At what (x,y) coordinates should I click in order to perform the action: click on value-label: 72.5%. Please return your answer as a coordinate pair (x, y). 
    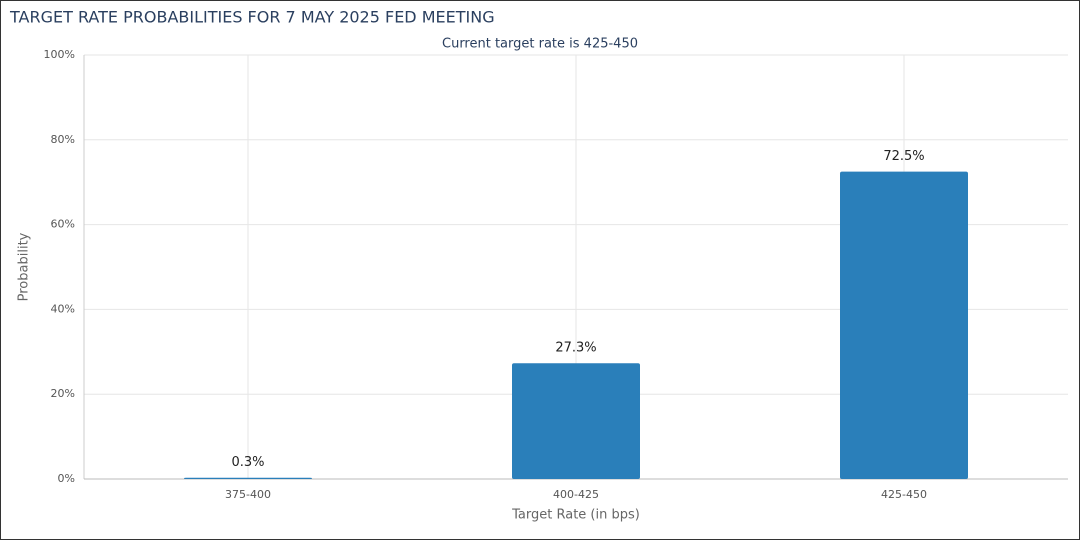
    Looking at the image, I should click on (903, 156).